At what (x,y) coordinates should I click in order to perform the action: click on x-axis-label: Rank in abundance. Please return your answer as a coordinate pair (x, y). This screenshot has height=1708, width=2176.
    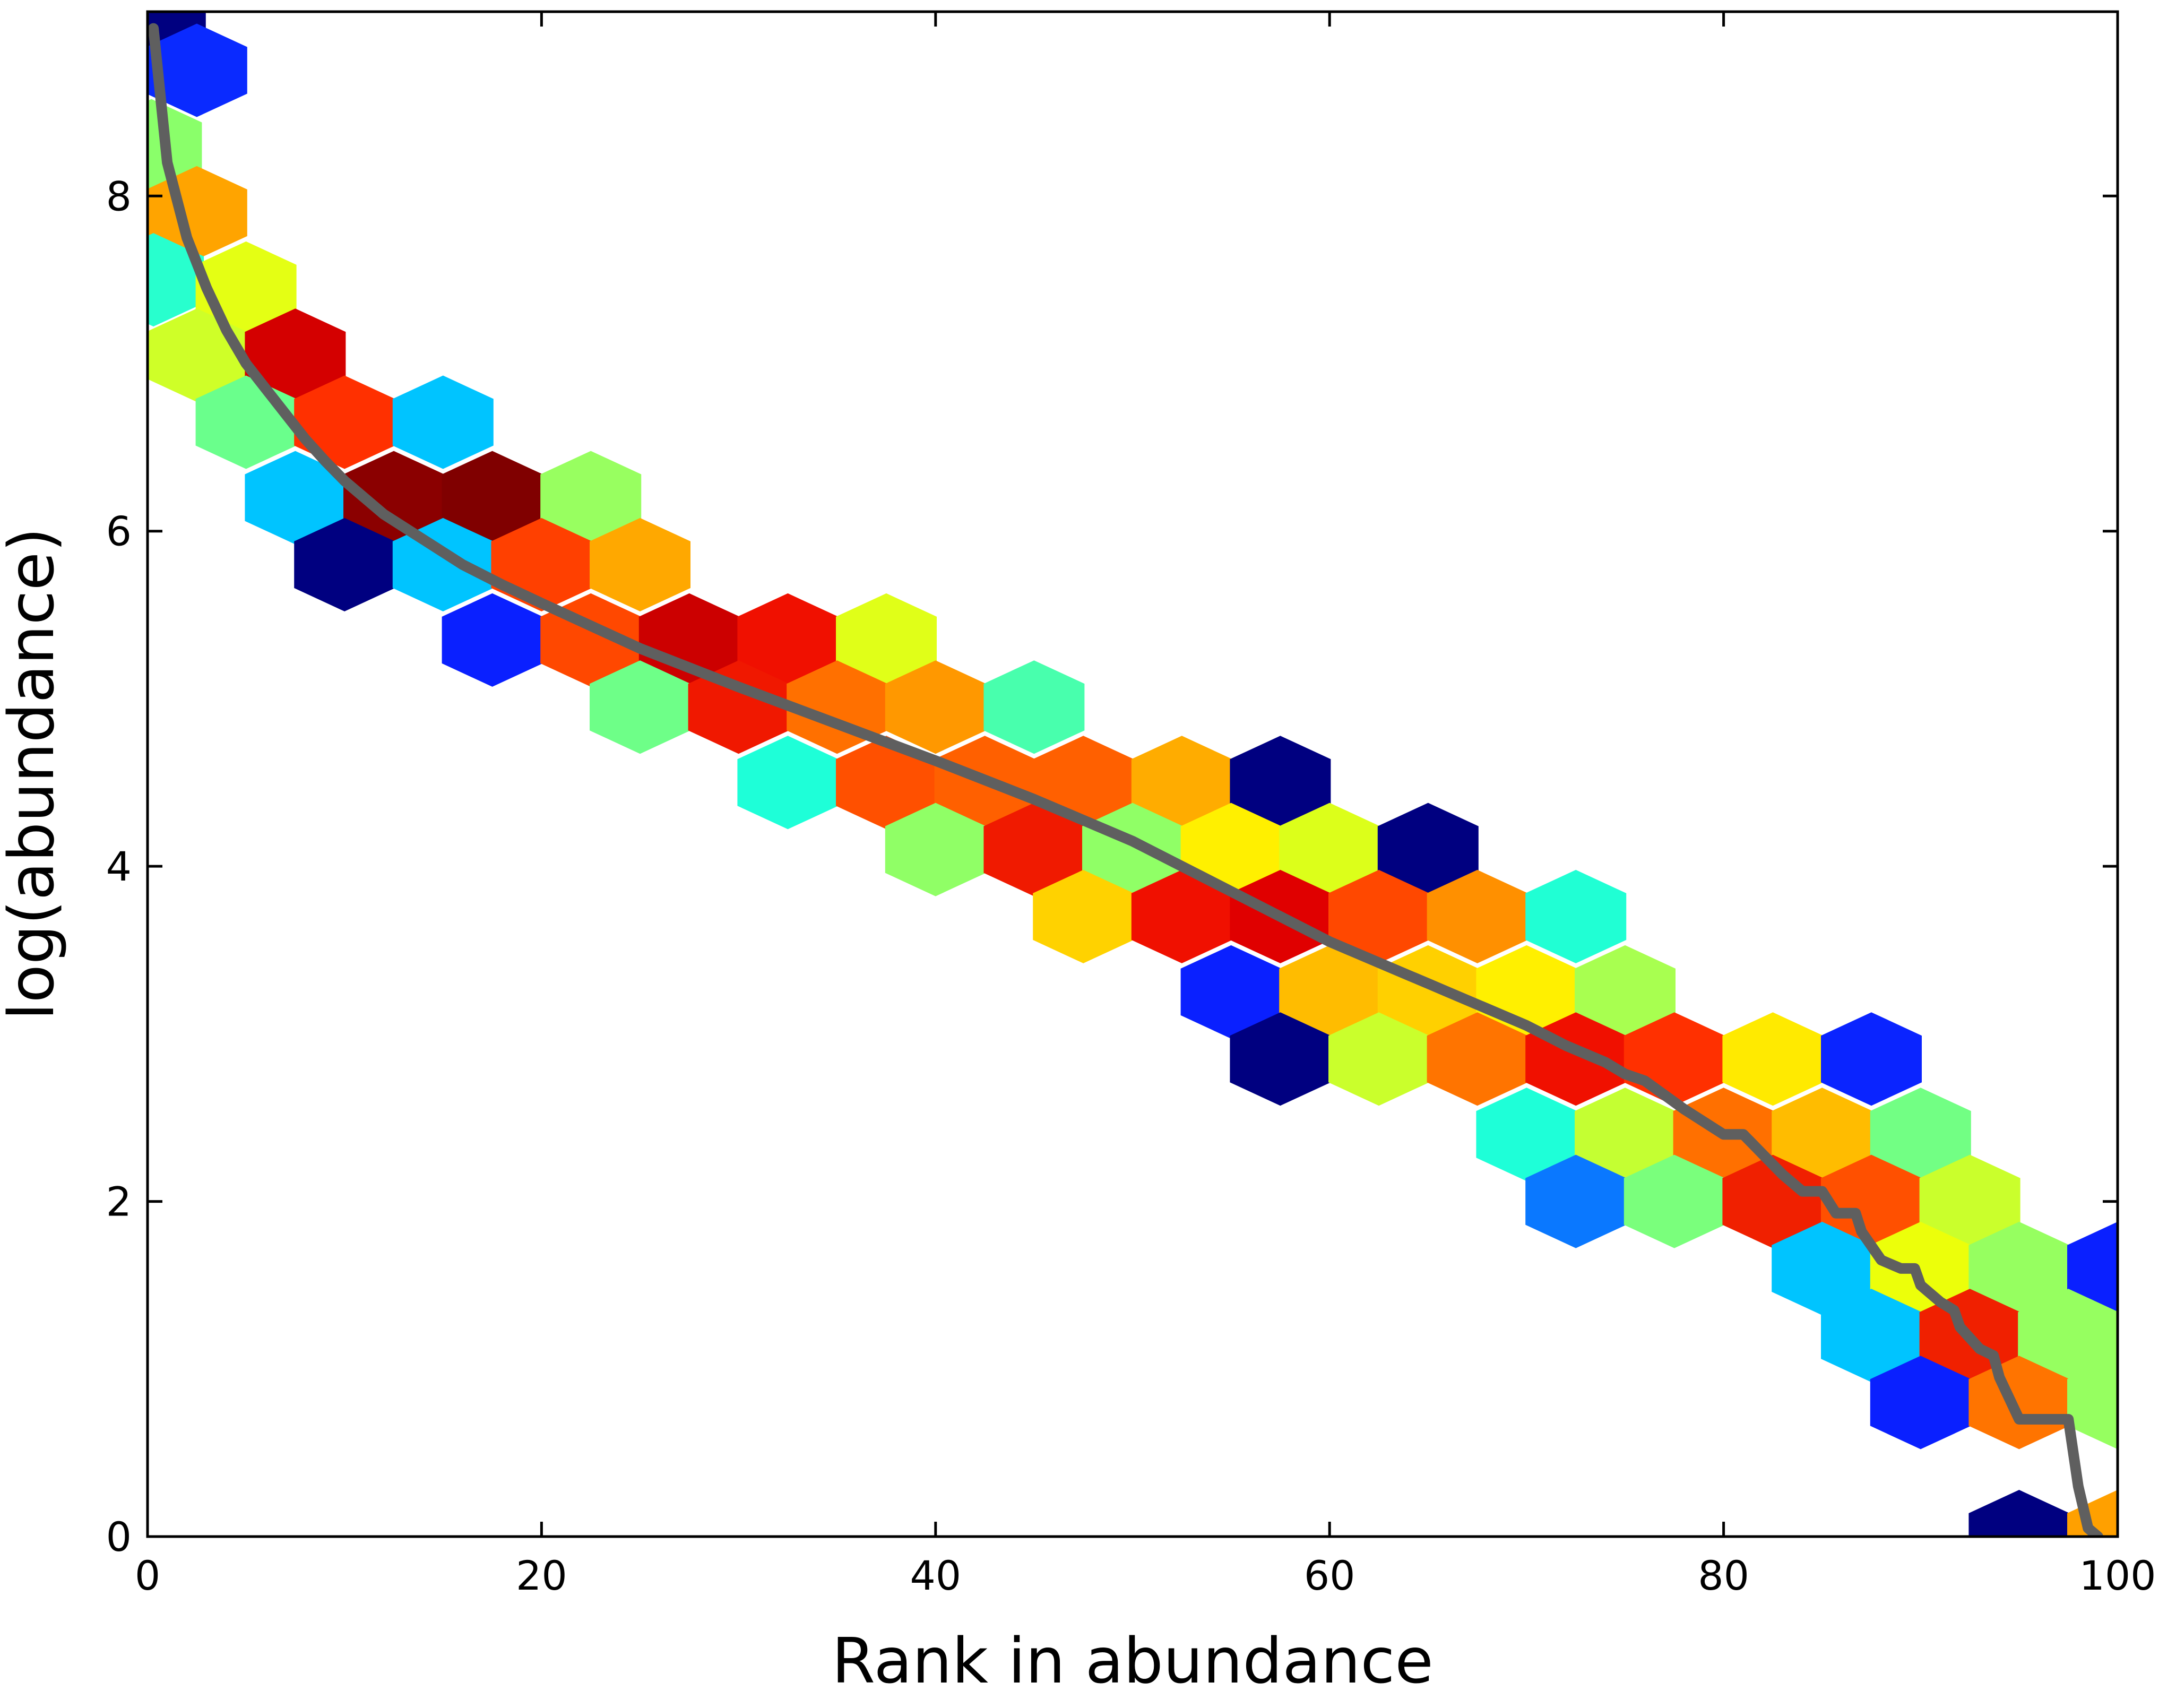
    Looking at the image, I should click on (1133, 1660).